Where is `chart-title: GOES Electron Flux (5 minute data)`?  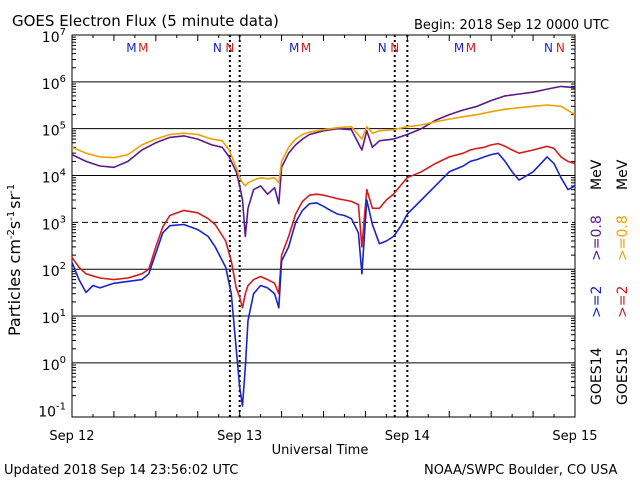 chart-title: GOES Electron Flux (5 minute data) is located at coordinates (145, 21).